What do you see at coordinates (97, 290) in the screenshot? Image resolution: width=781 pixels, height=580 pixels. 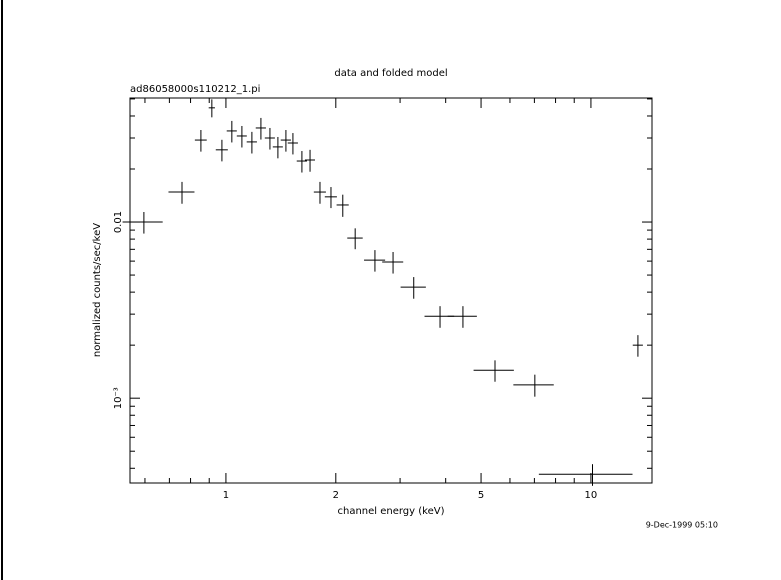 I see `y-axis-label: normalized counts/sec/keV` at bounding box center [97, 290].